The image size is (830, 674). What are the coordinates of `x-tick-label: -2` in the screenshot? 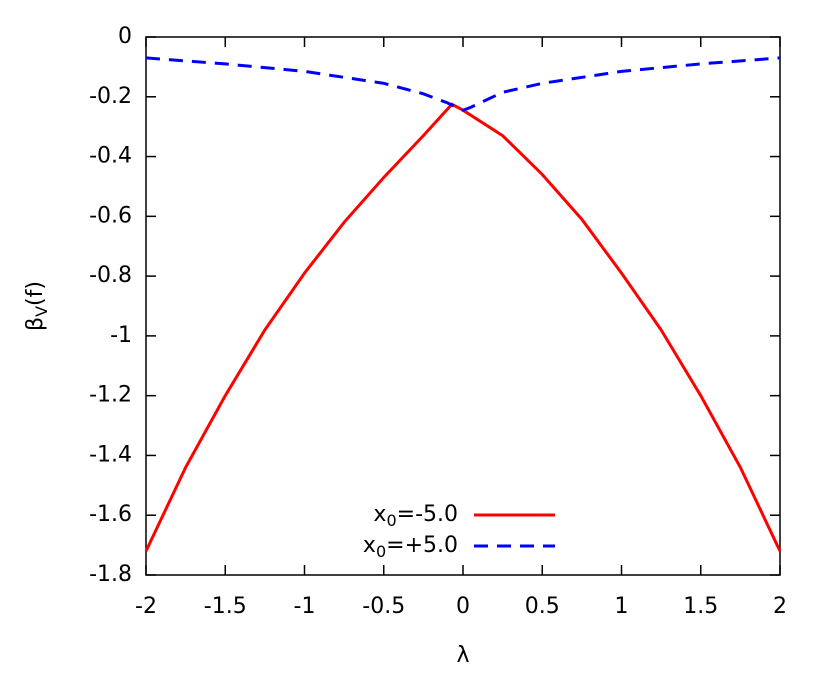 It's located at (146, 606).